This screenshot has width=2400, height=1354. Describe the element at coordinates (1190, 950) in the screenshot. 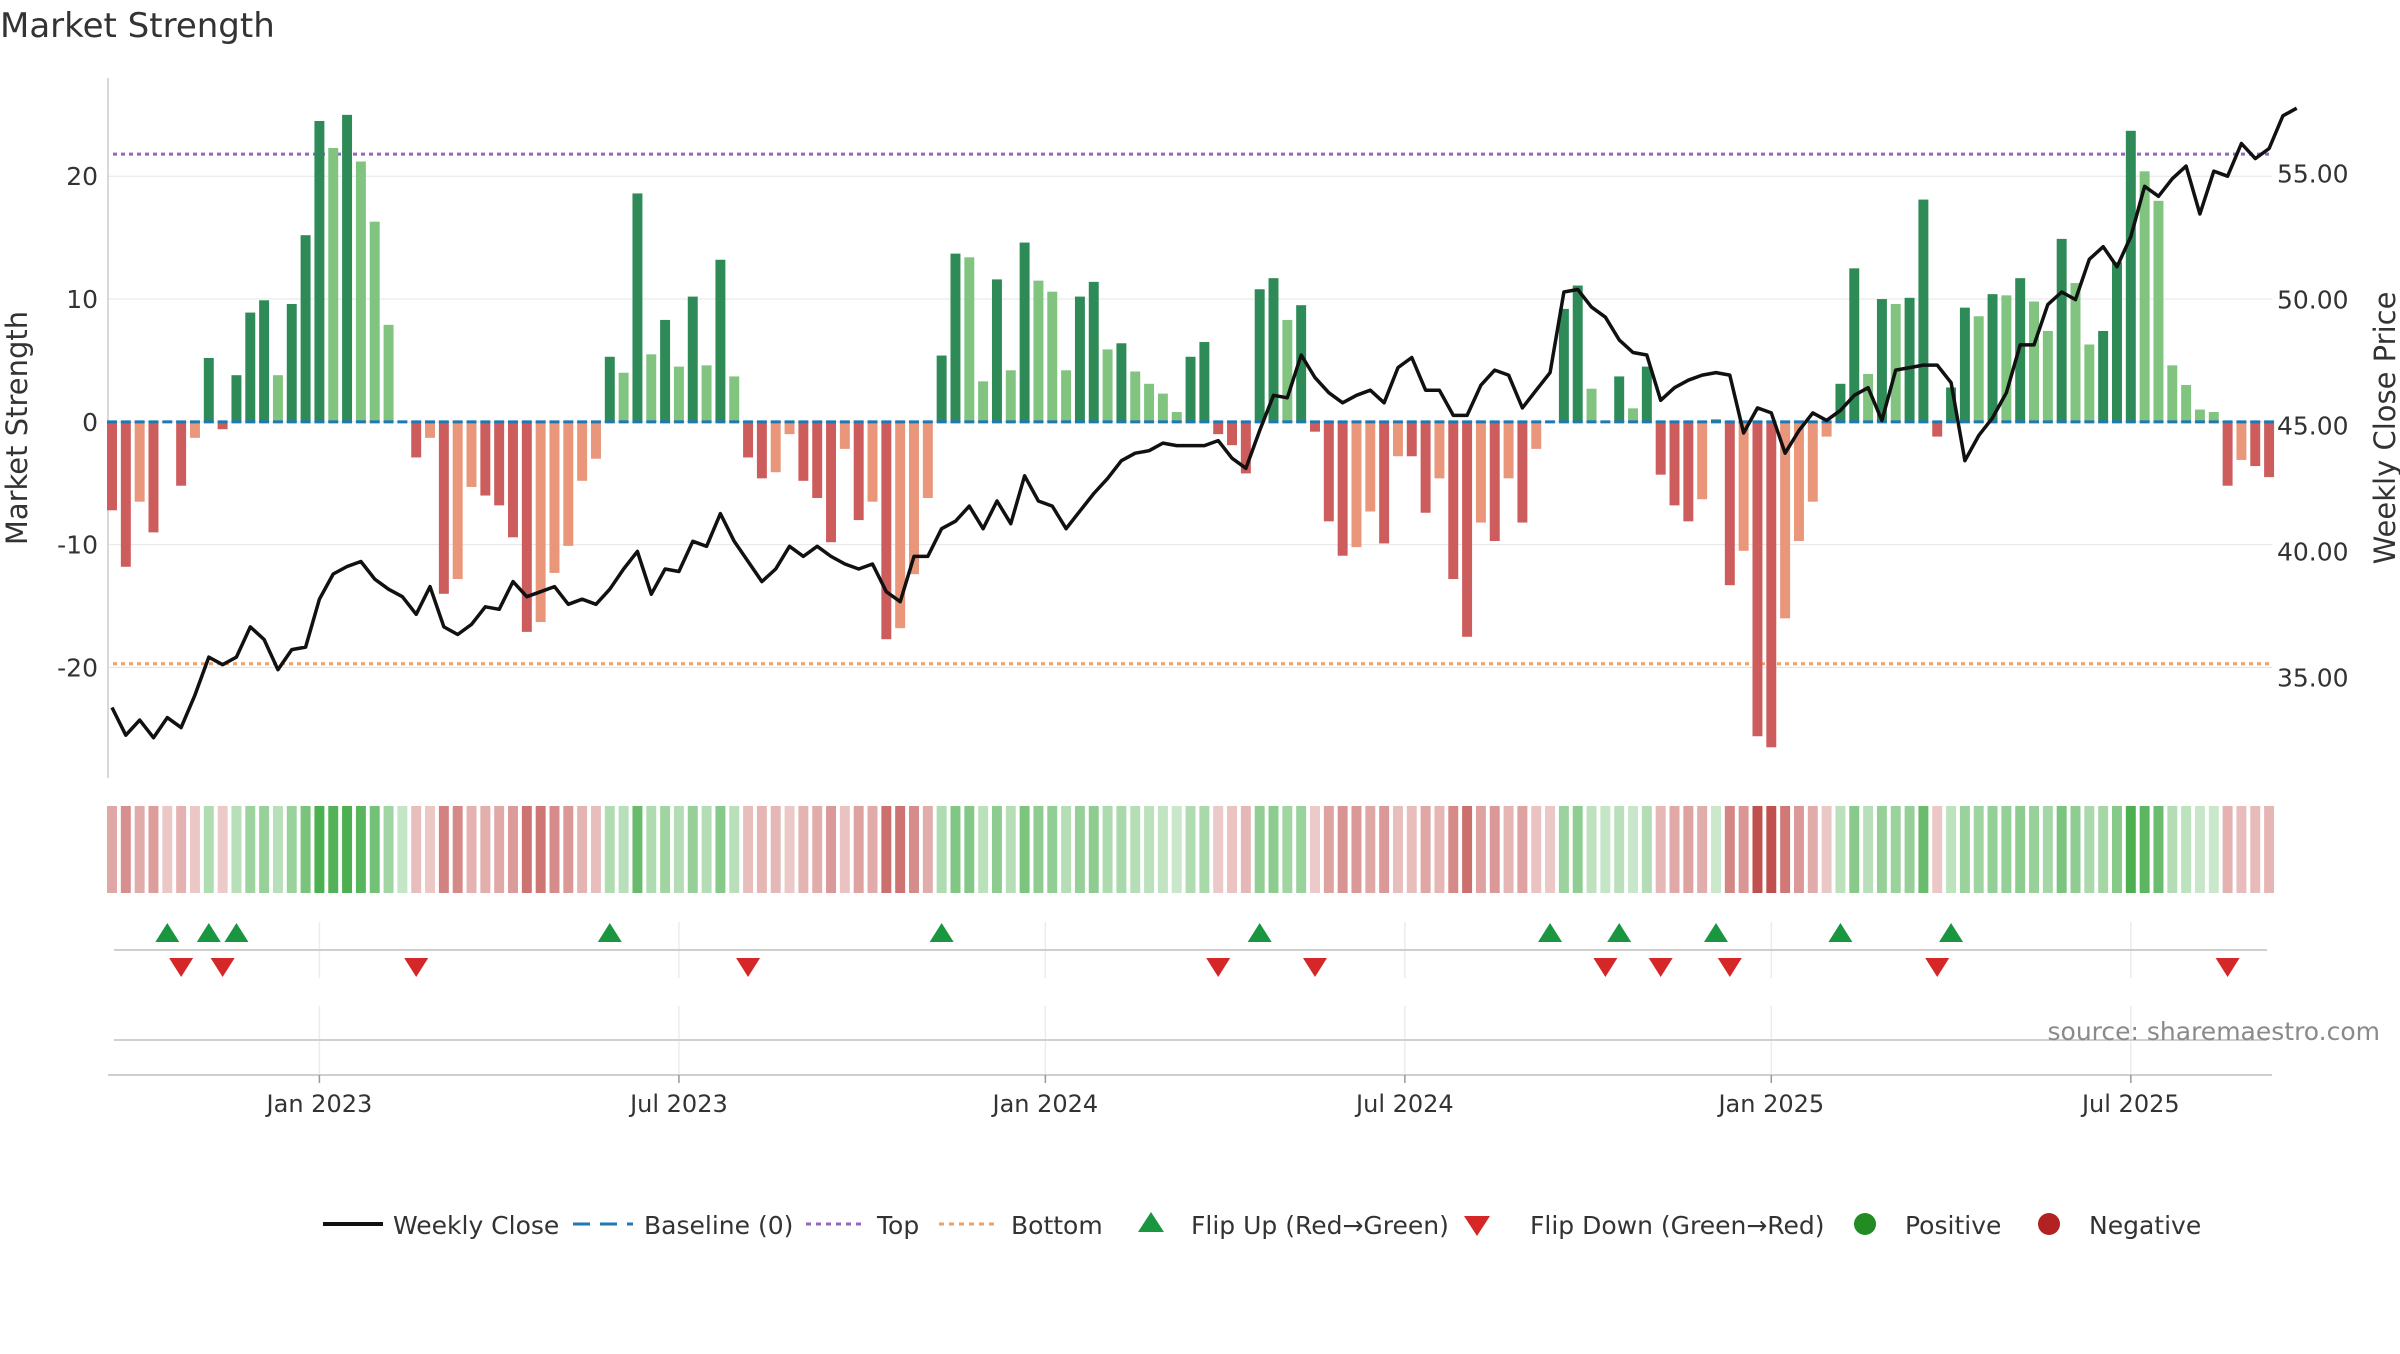

I see `flip-panel` at that location.